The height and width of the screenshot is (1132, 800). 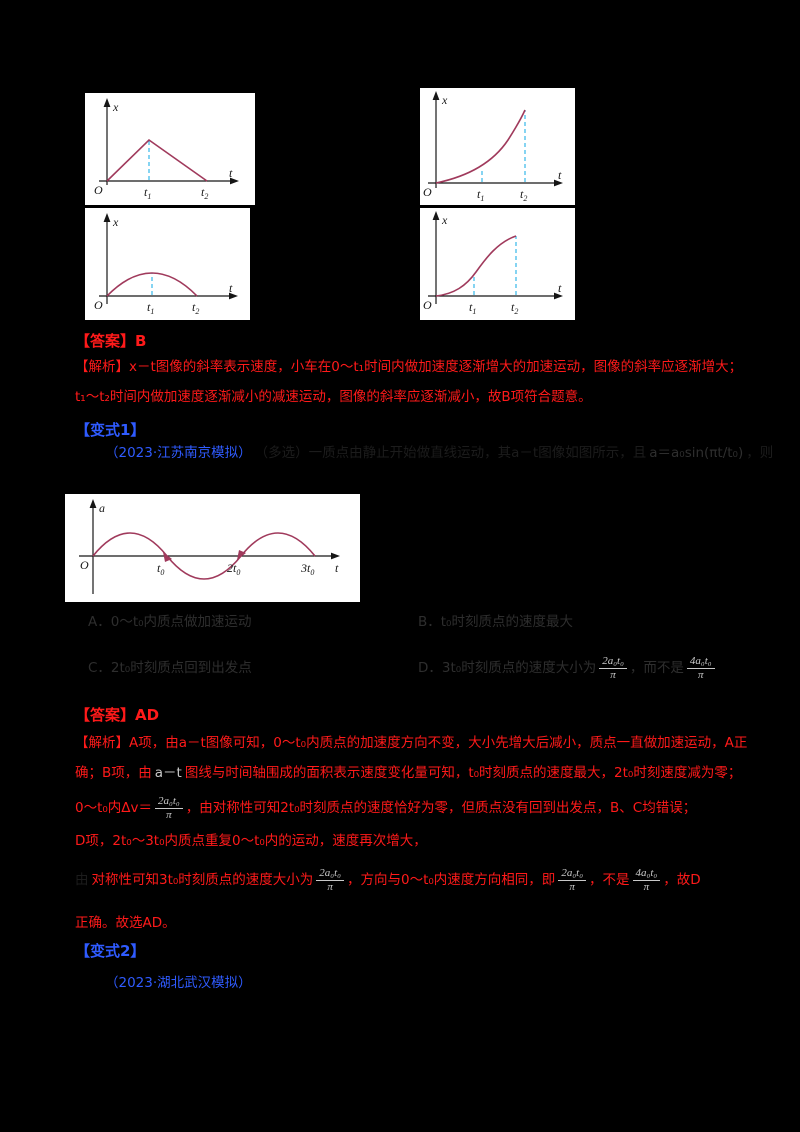 What do you see at coordinates (696, 453) in the screenshot?
I see `variant-1-stem-equation: a＝a₀sin(πt/t₀)` at bounding box center [696, 453].